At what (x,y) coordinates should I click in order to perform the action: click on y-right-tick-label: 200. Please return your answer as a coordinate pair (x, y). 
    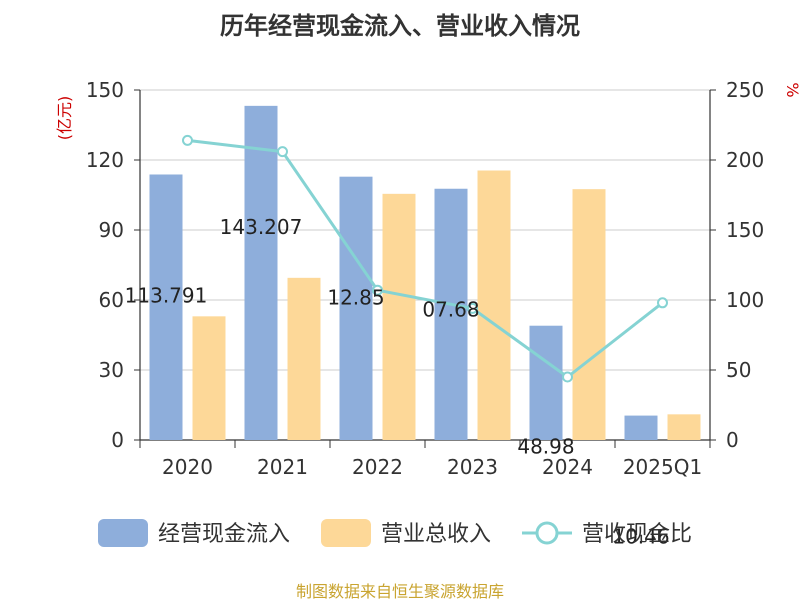
    Looking at the image, I should click on (745, 160).